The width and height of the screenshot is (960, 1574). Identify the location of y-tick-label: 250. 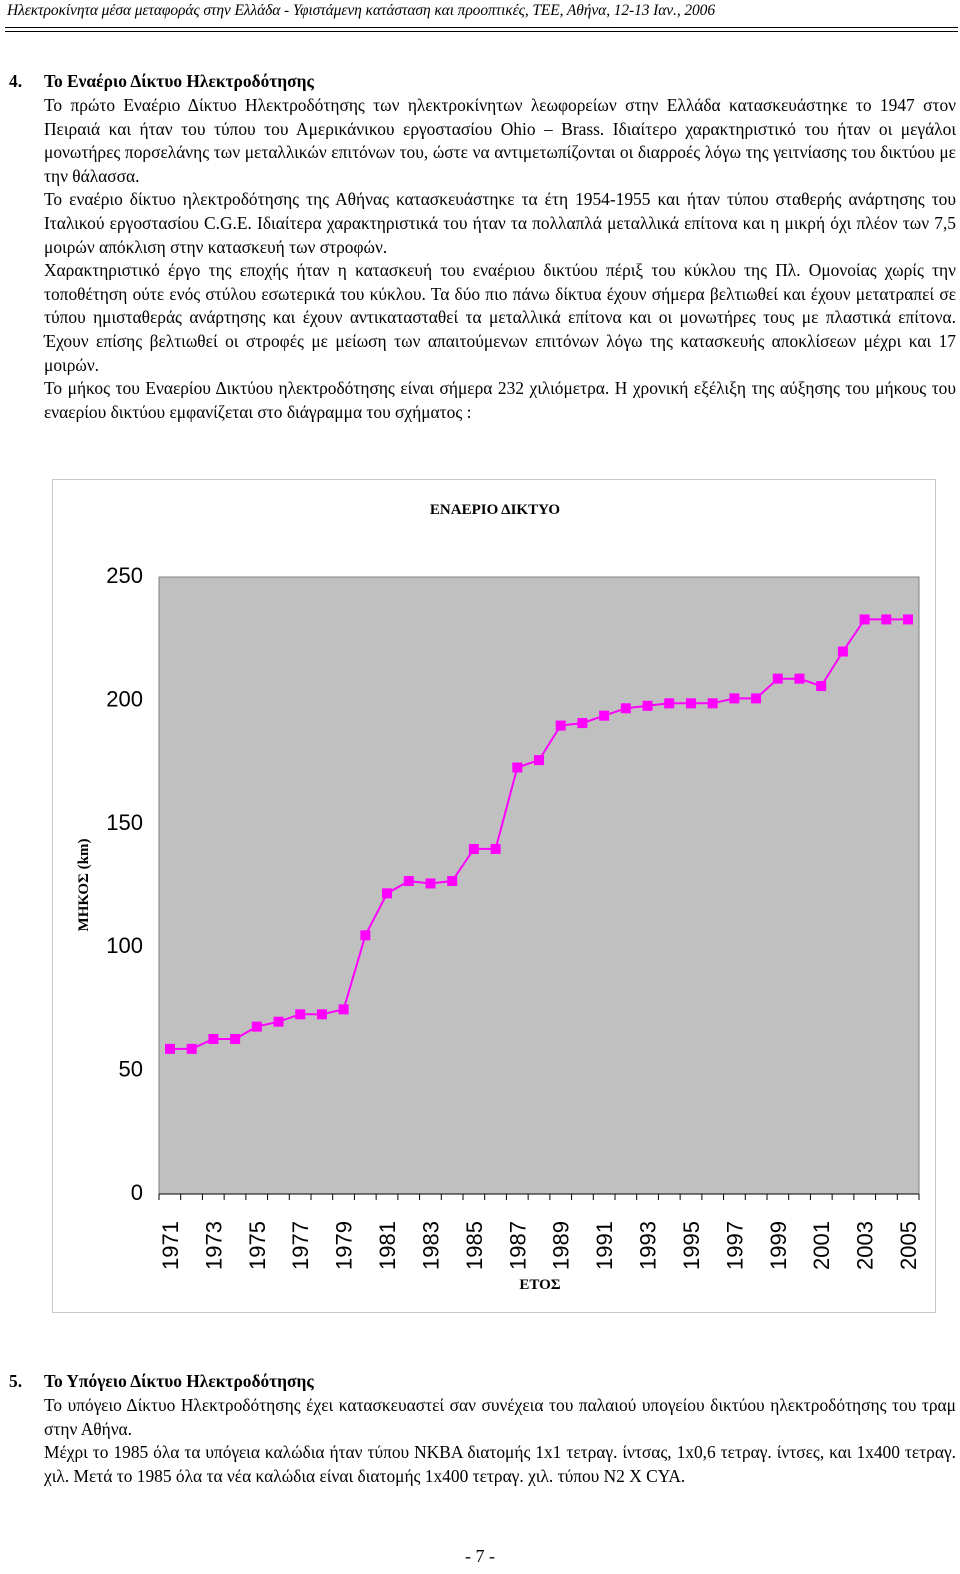
(124, 575).